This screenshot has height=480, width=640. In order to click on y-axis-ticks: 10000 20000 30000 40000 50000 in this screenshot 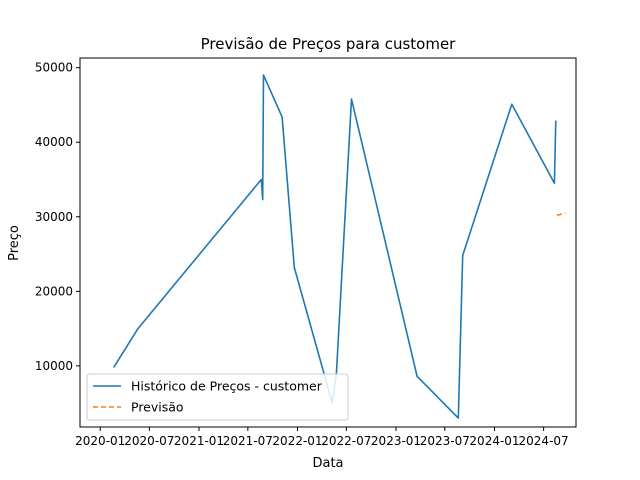, I will do `click(57, 217)`.